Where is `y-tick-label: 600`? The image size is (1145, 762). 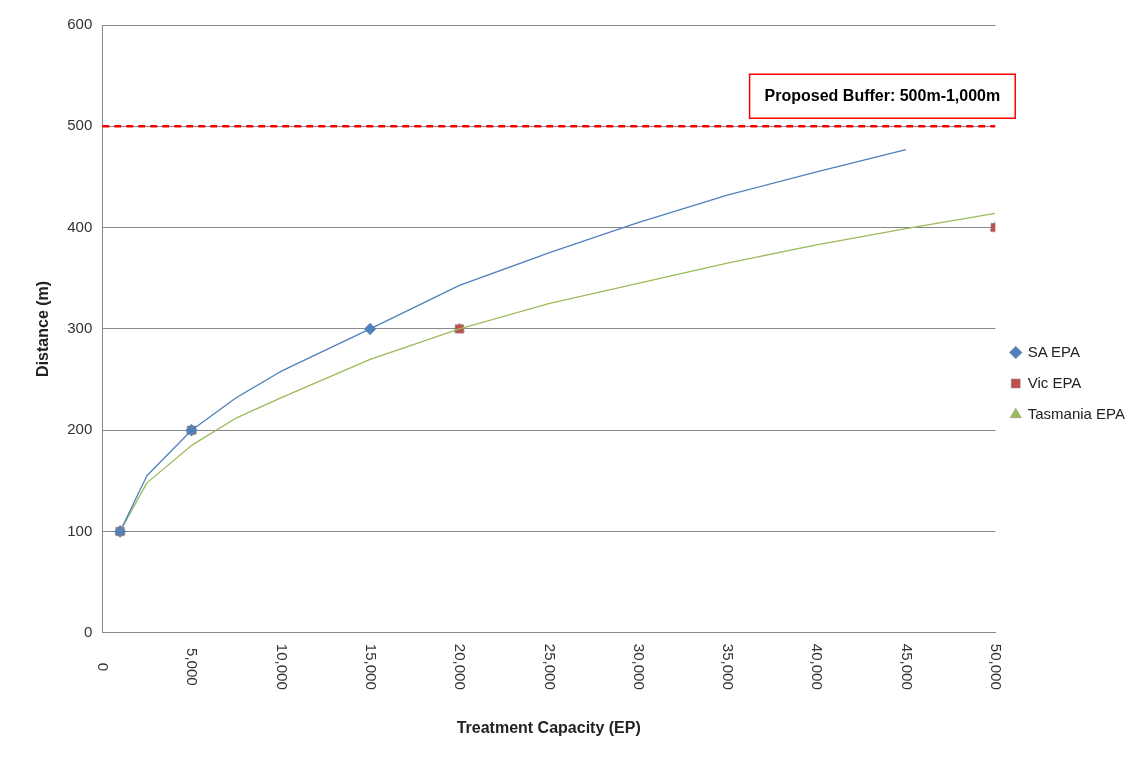
y-tick-label: 600 is located at coordinates (80, 24).